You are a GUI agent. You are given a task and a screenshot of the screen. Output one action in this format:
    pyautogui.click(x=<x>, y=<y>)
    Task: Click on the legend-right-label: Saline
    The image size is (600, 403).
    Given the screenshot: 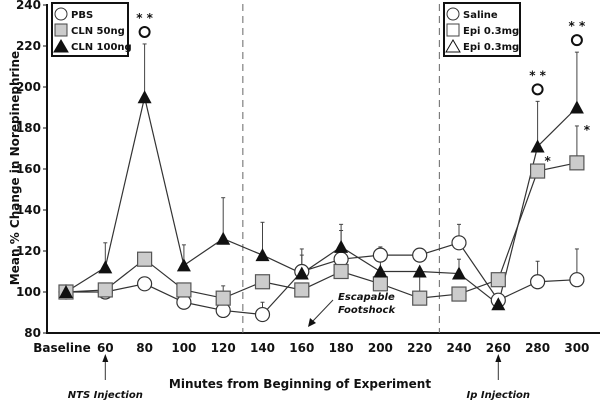 What is the action you would take?
    pyautogui.click(x=480, y=15)
    